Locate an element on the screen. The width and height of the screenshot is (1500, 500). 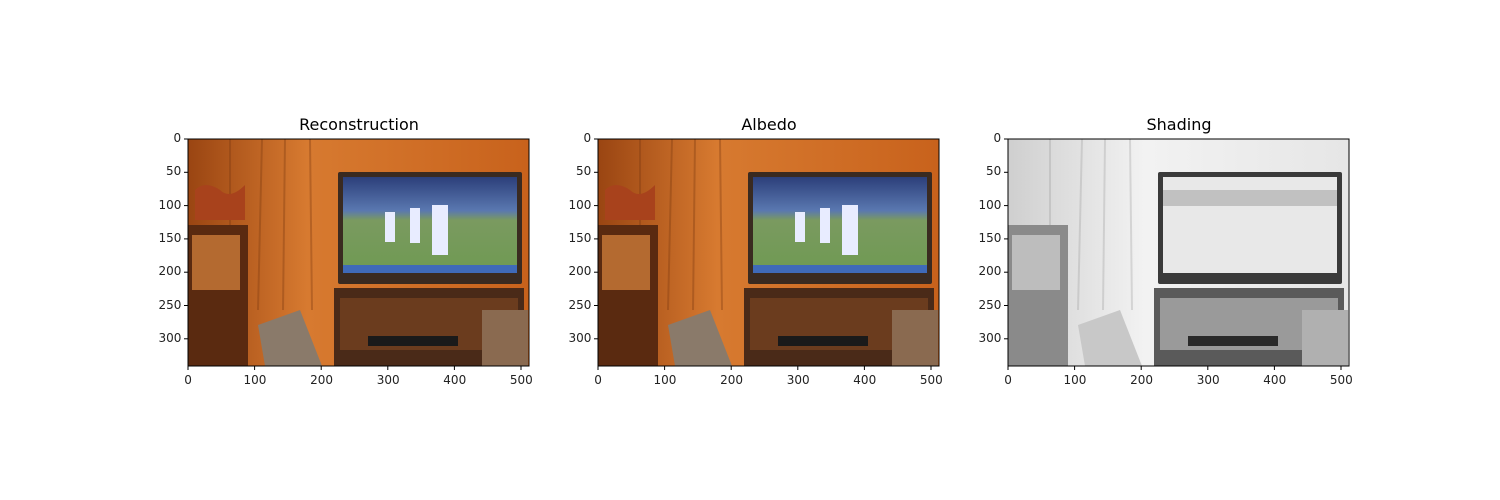
albedo-image is located at coordinates (768, 252).